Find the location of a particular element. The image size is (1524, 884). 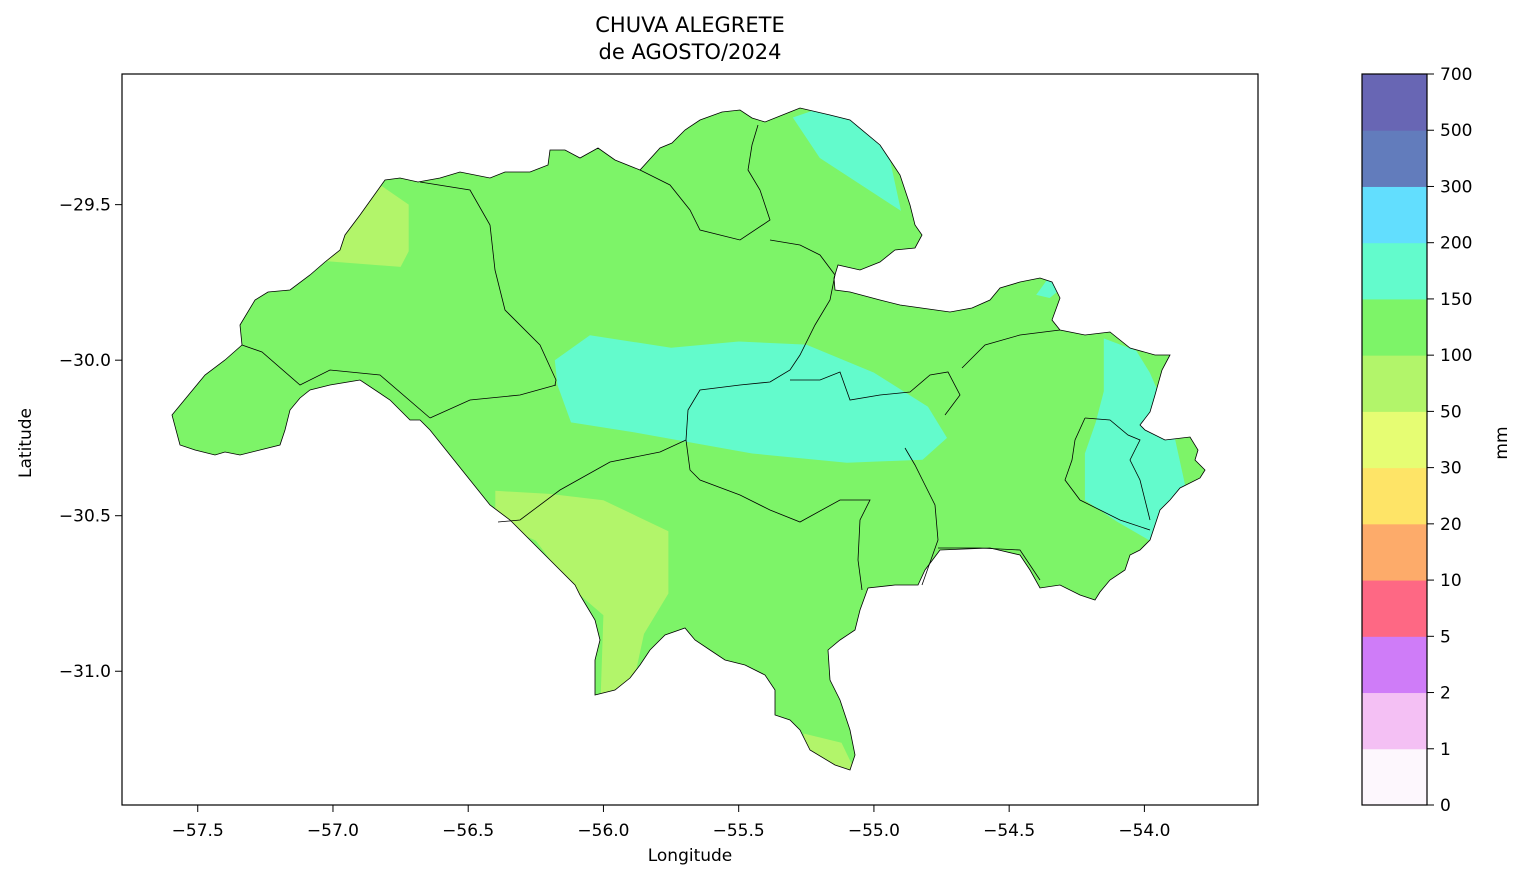

x-tick-label: −54.0 is located at coordinates (1144, 831).